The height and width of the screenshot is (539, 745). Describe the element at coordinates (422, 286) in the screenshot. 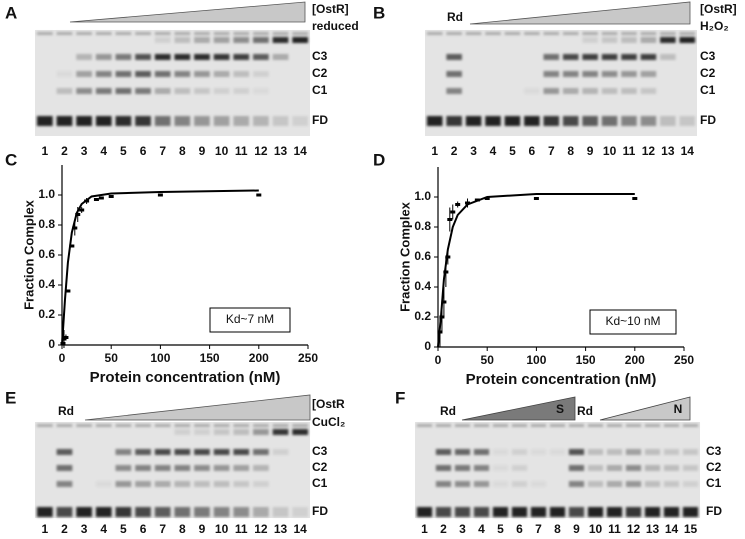

I see `y-tick-label: 0.4` at that location.